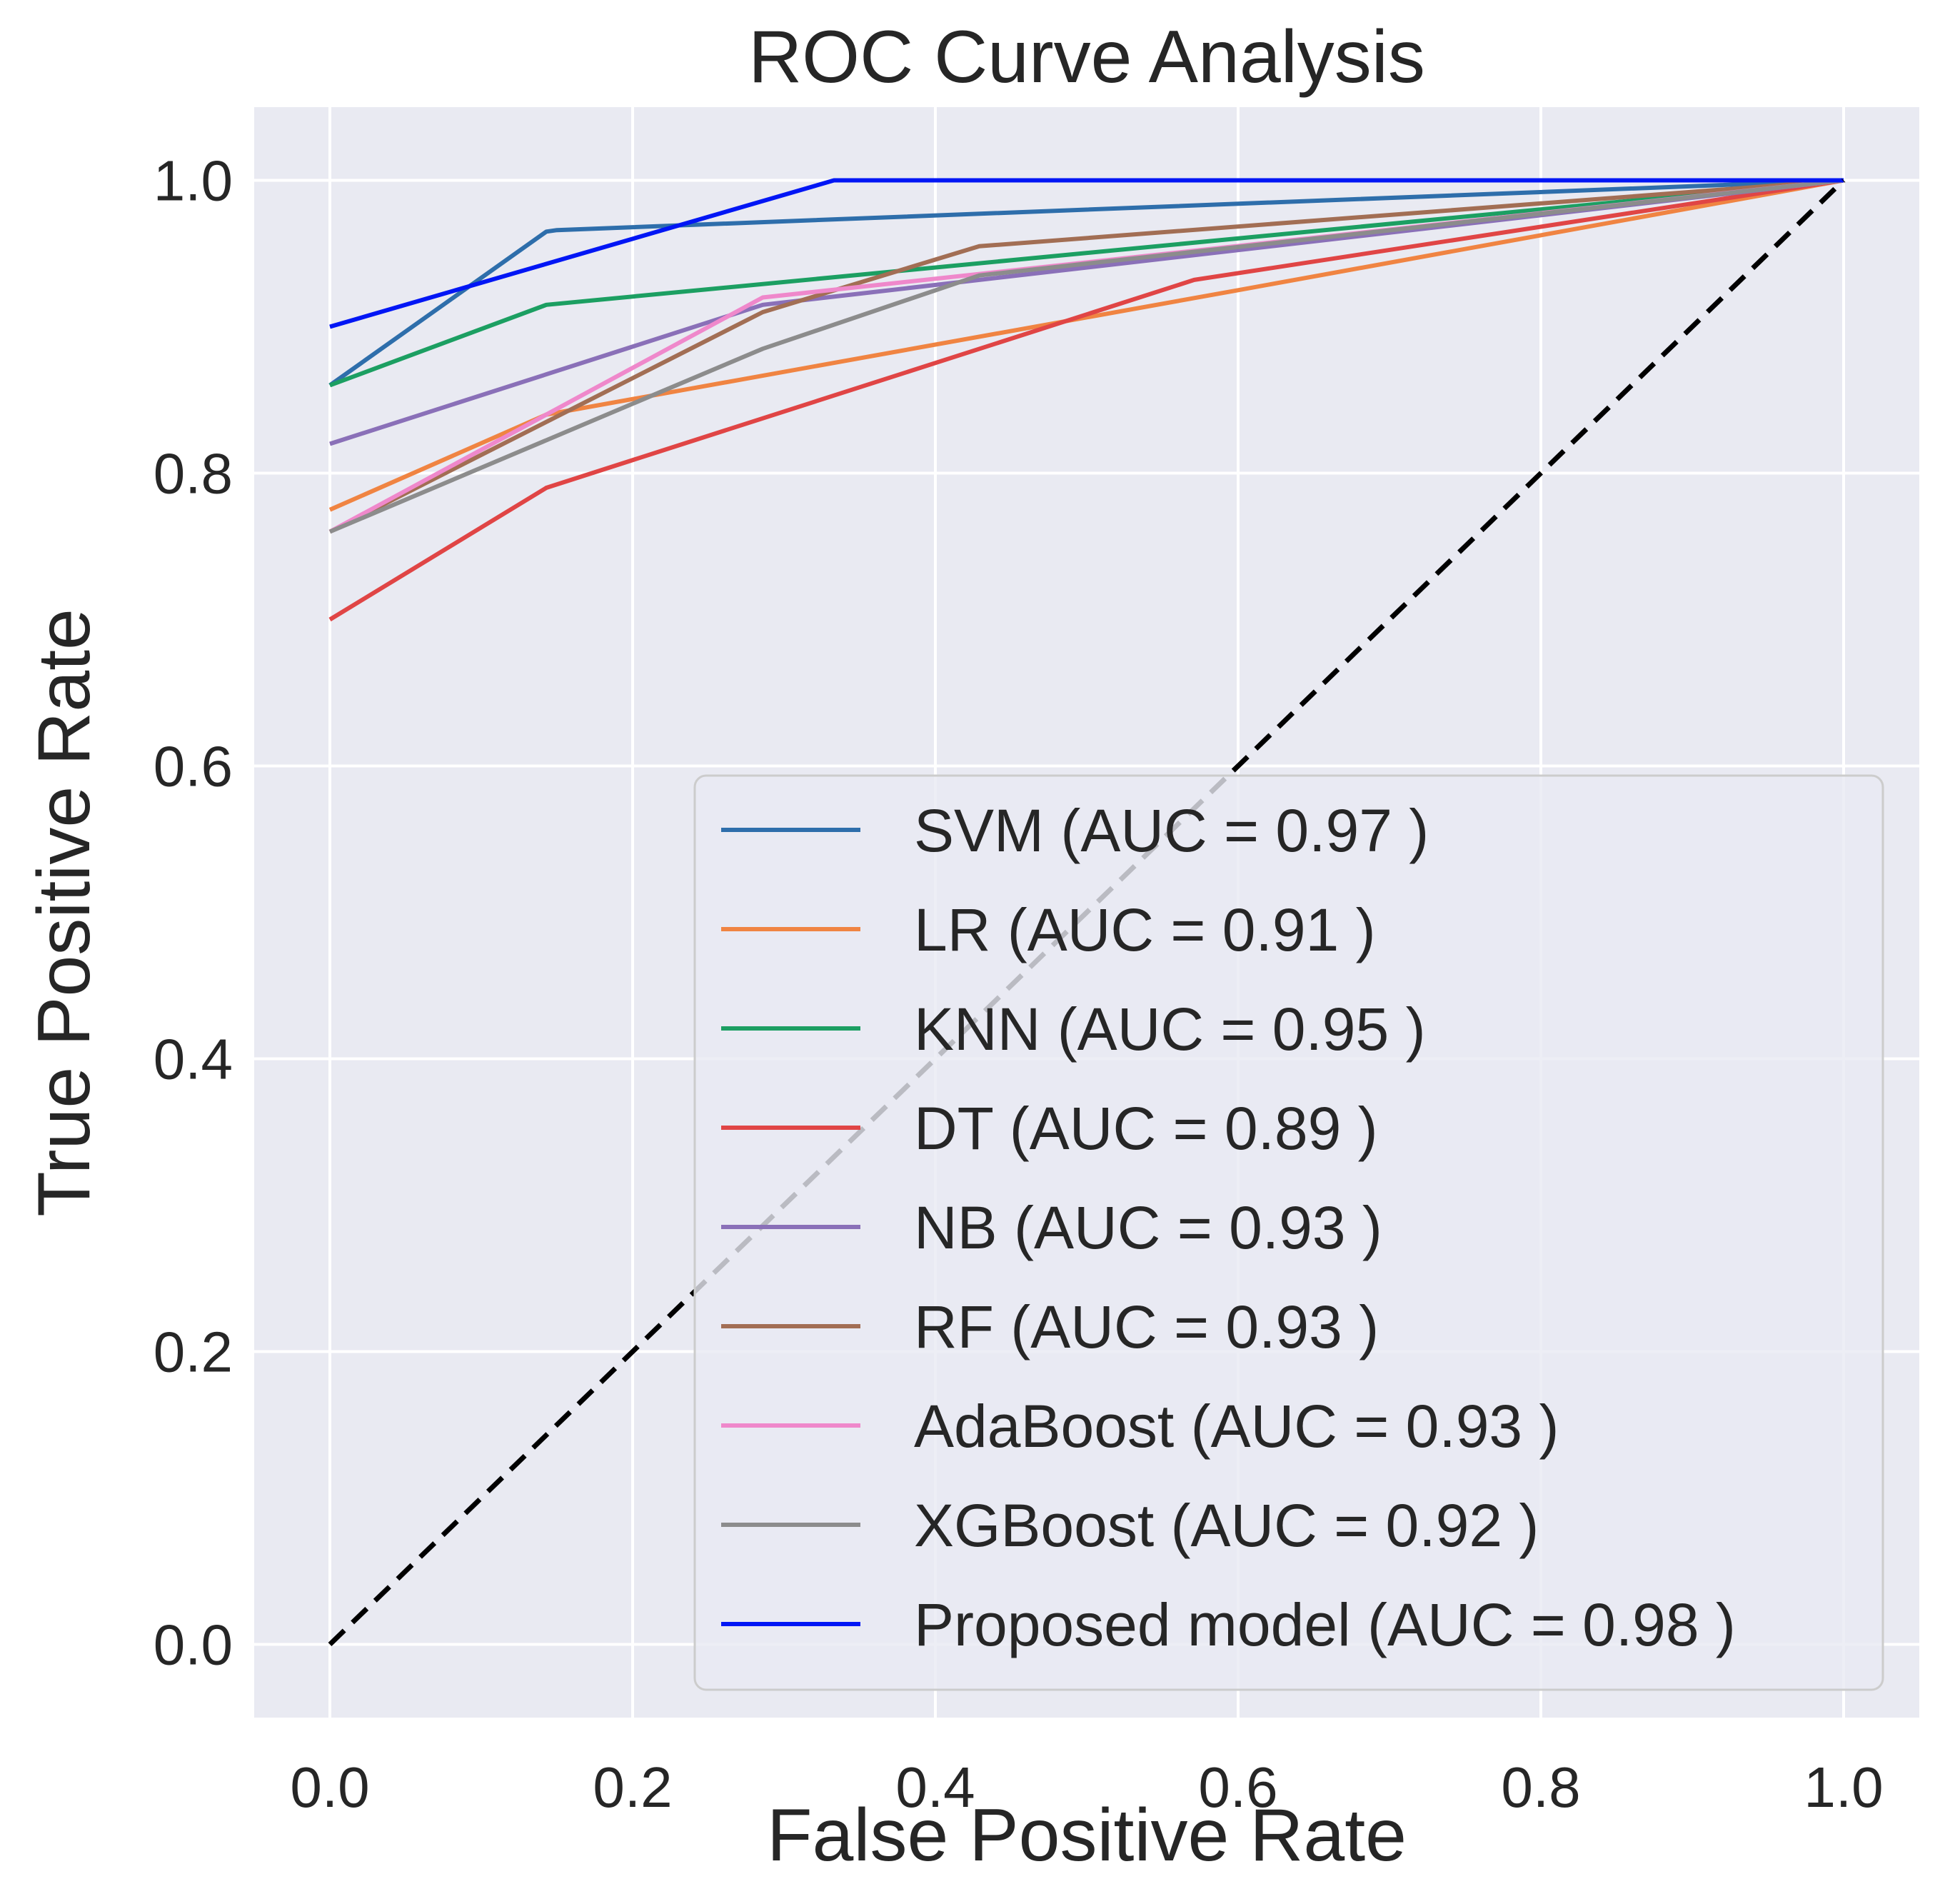 The height and width of the screenshot is (1904, 1935). Describe the element at coordinates (1540, 1787) in the screenshot. I see `x-tick-label-4: 0.8` at that location.